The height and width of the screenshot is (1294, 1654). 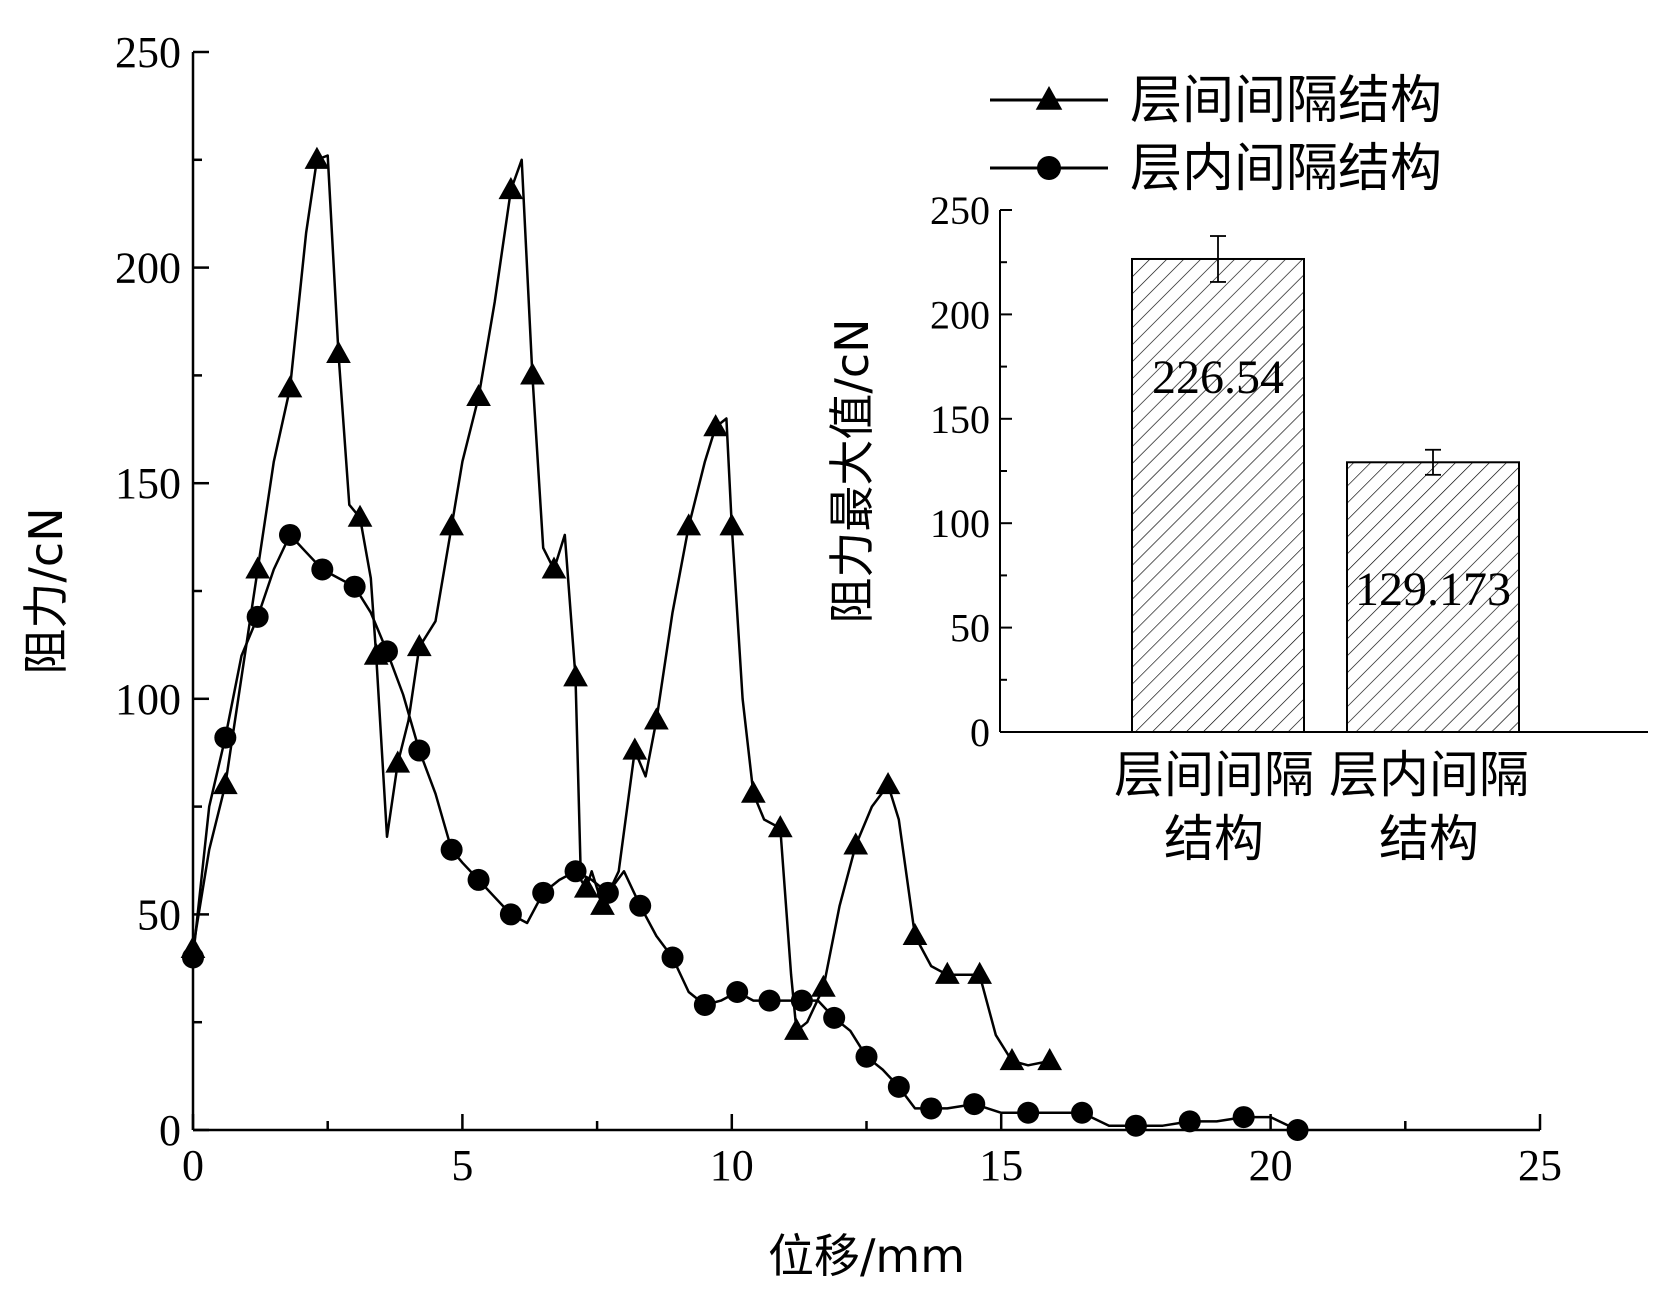 What do you see at coordinates (148, 268) in the screenshot?
I see `y-tick-label: 200` at bounding box center [148, 268].